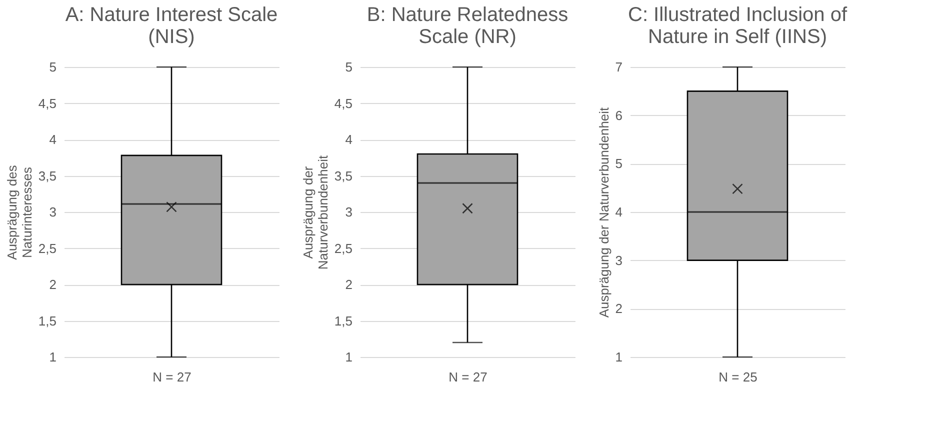 This screenshot has width=945, height=440. Describe the element at coordinates (19, 212) in the screenshot. I see `y-axis-title: Ausprägung des Naturinteresses` at that location.